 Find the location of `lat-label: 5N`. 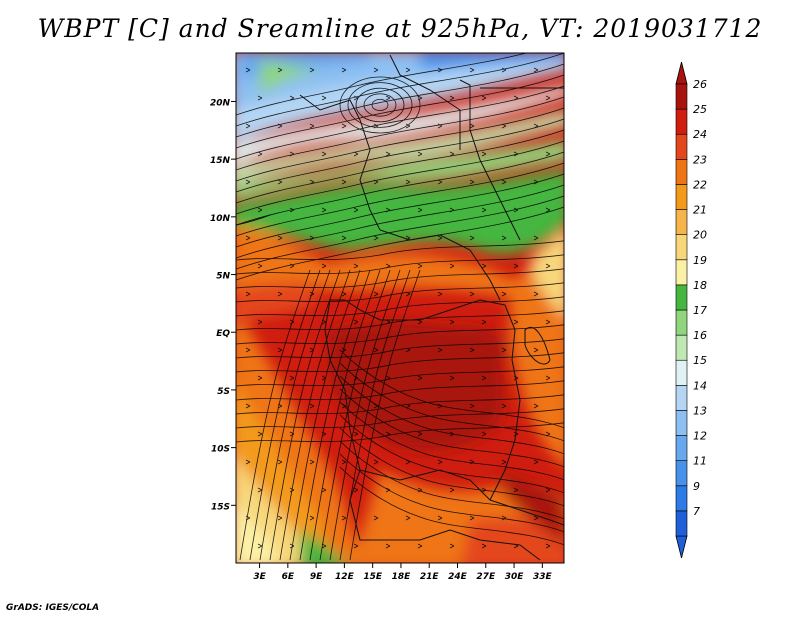

lat-label: 5N is located at coordinates (223, 277).